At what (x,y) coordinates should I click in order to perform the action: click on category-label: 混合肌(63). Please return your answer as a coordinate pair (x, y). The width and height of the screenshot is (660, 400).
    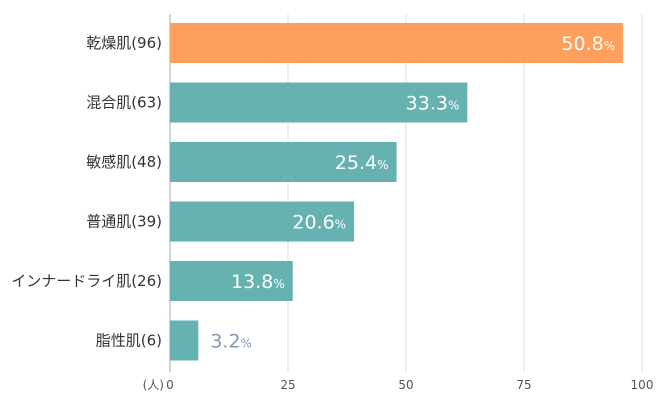
    Looking at the image, I should click on (124, 103).